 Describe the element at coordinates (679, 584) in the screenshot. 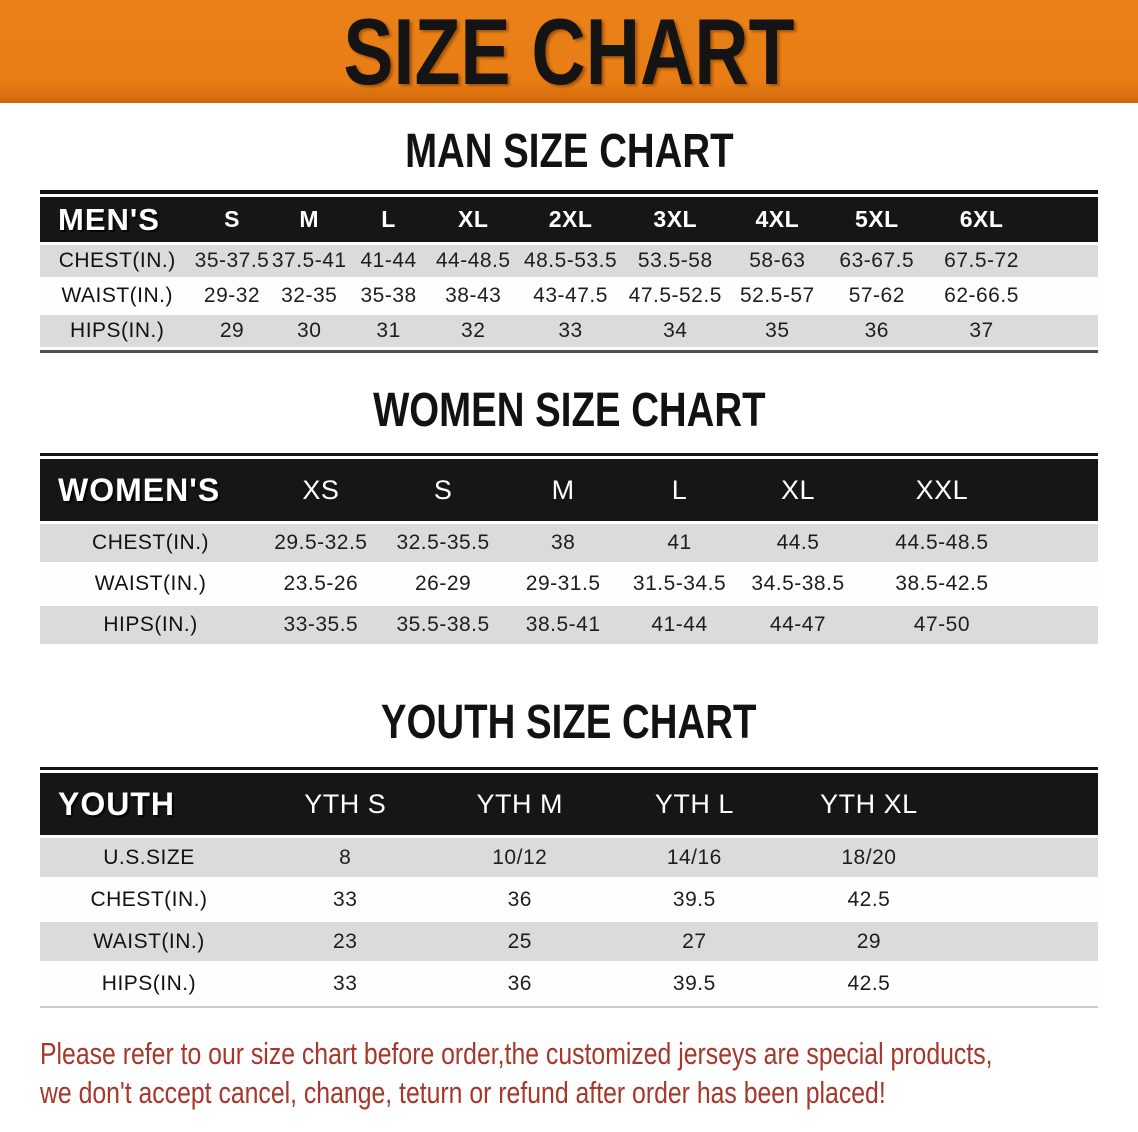

I see `value-cell: 31.5-34.5` at that location.